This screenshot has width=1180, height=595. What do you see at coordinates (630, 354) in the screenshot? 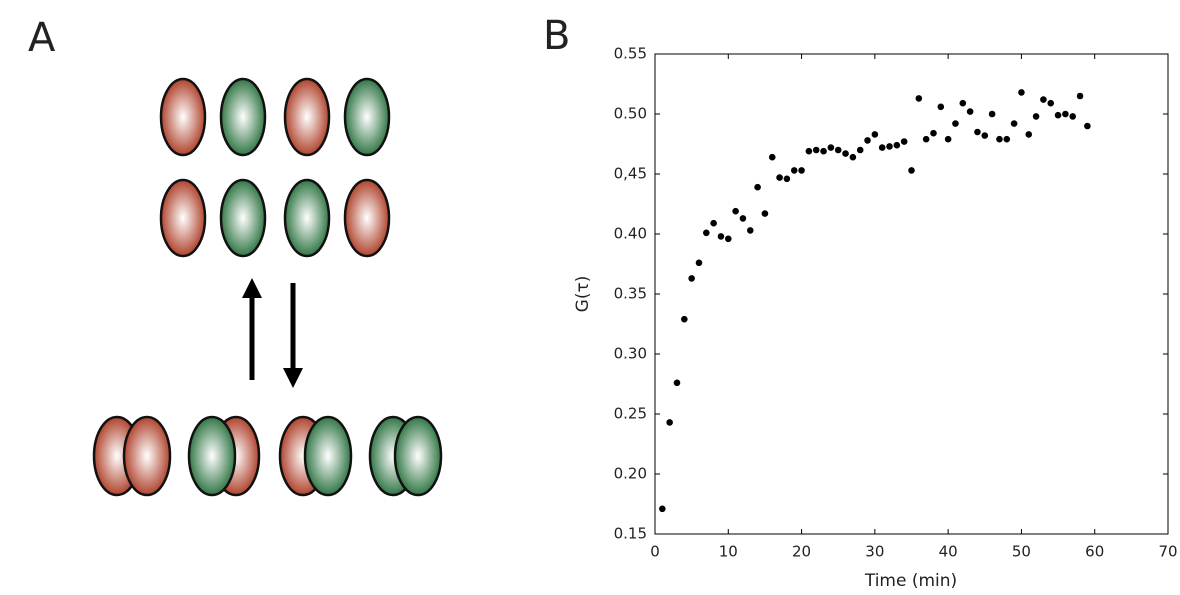
I see `y-tick-label: 0.30` at bounding box center [630, 354].